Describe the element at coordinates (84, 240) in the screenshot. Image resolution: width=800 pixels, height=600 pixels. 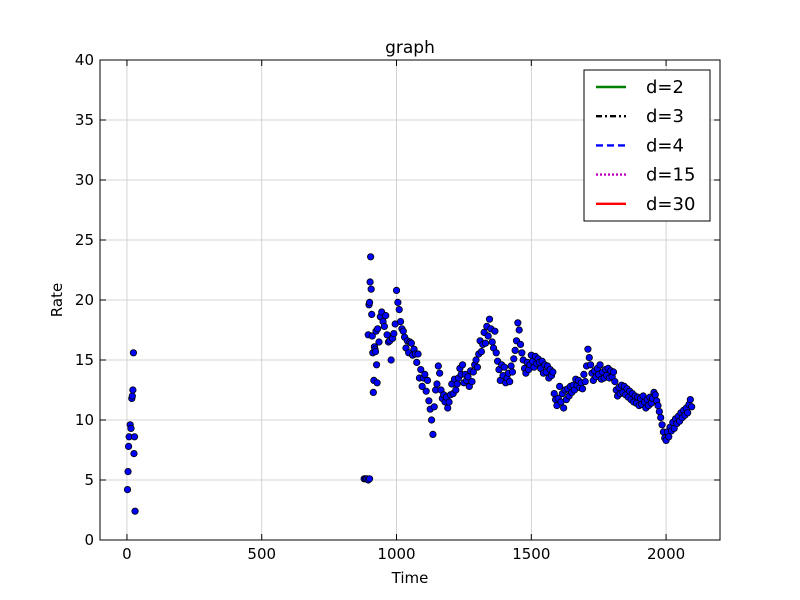
I see `y-tick-label: 25` at that location.